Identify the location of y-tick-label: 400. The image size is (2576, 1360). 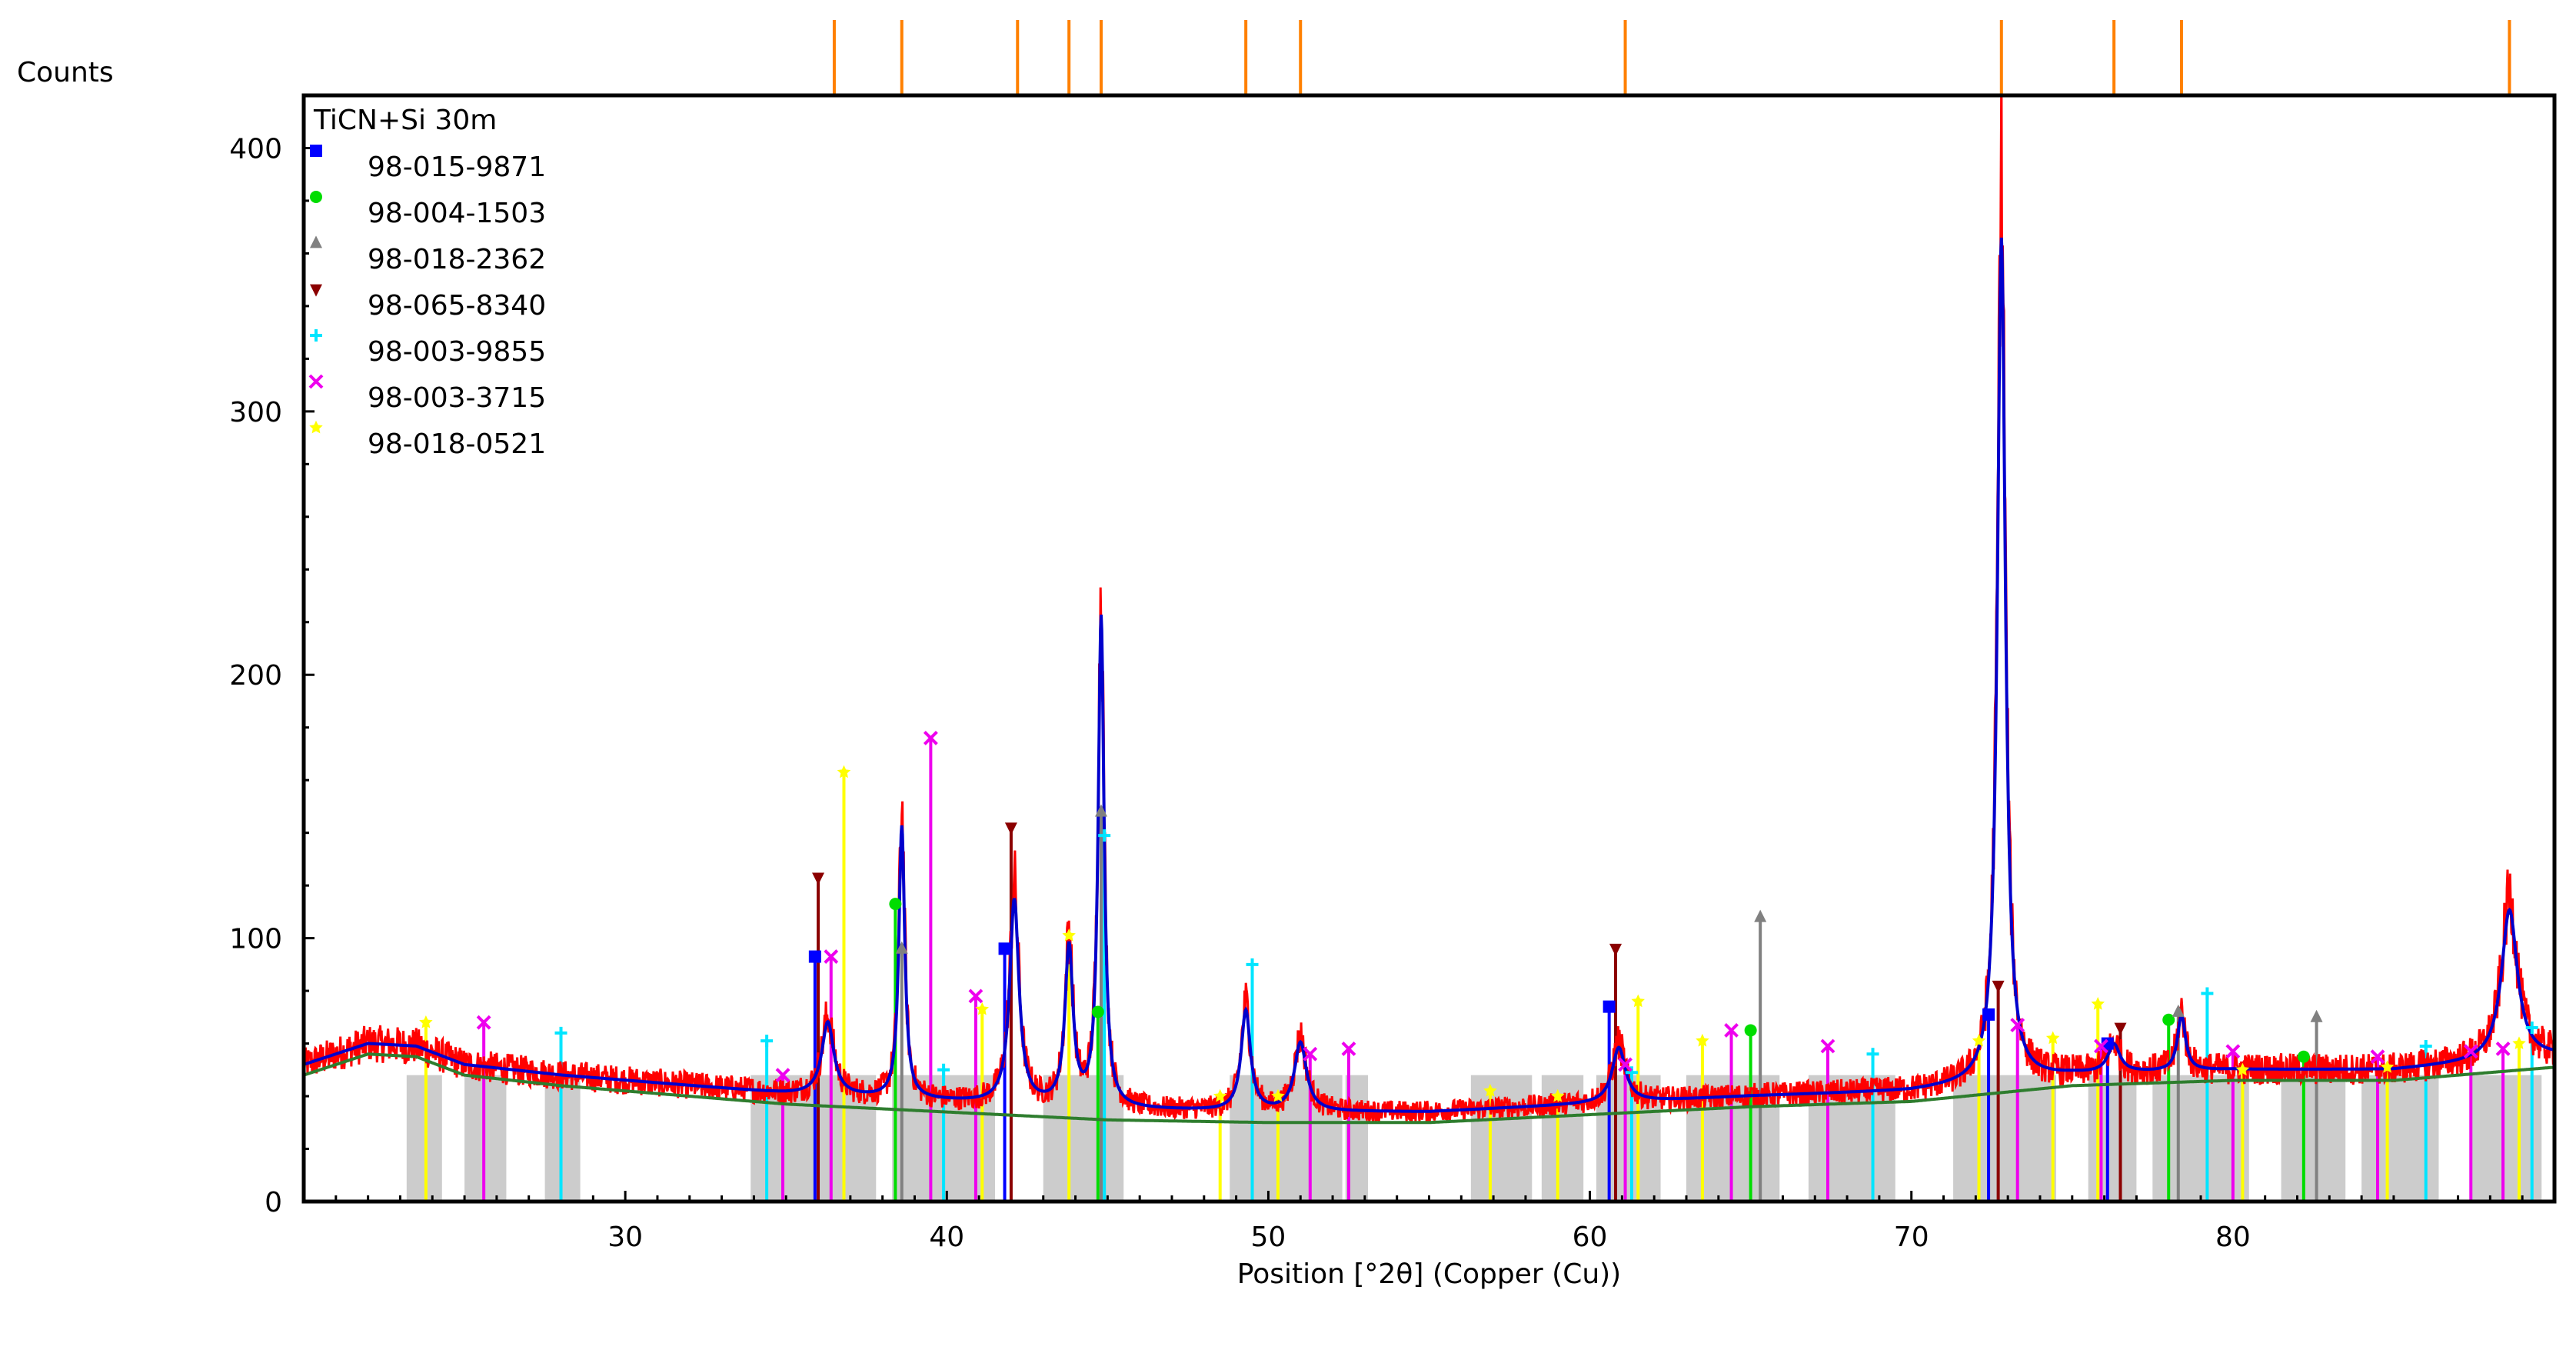
(255, 149).